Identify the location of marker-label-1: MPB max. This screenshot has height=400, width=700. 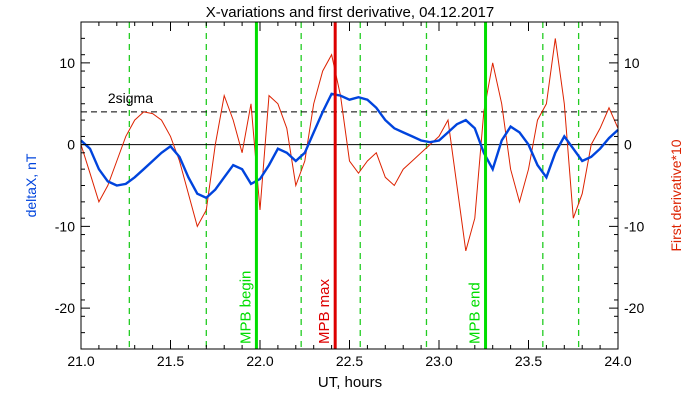
(324, 311).